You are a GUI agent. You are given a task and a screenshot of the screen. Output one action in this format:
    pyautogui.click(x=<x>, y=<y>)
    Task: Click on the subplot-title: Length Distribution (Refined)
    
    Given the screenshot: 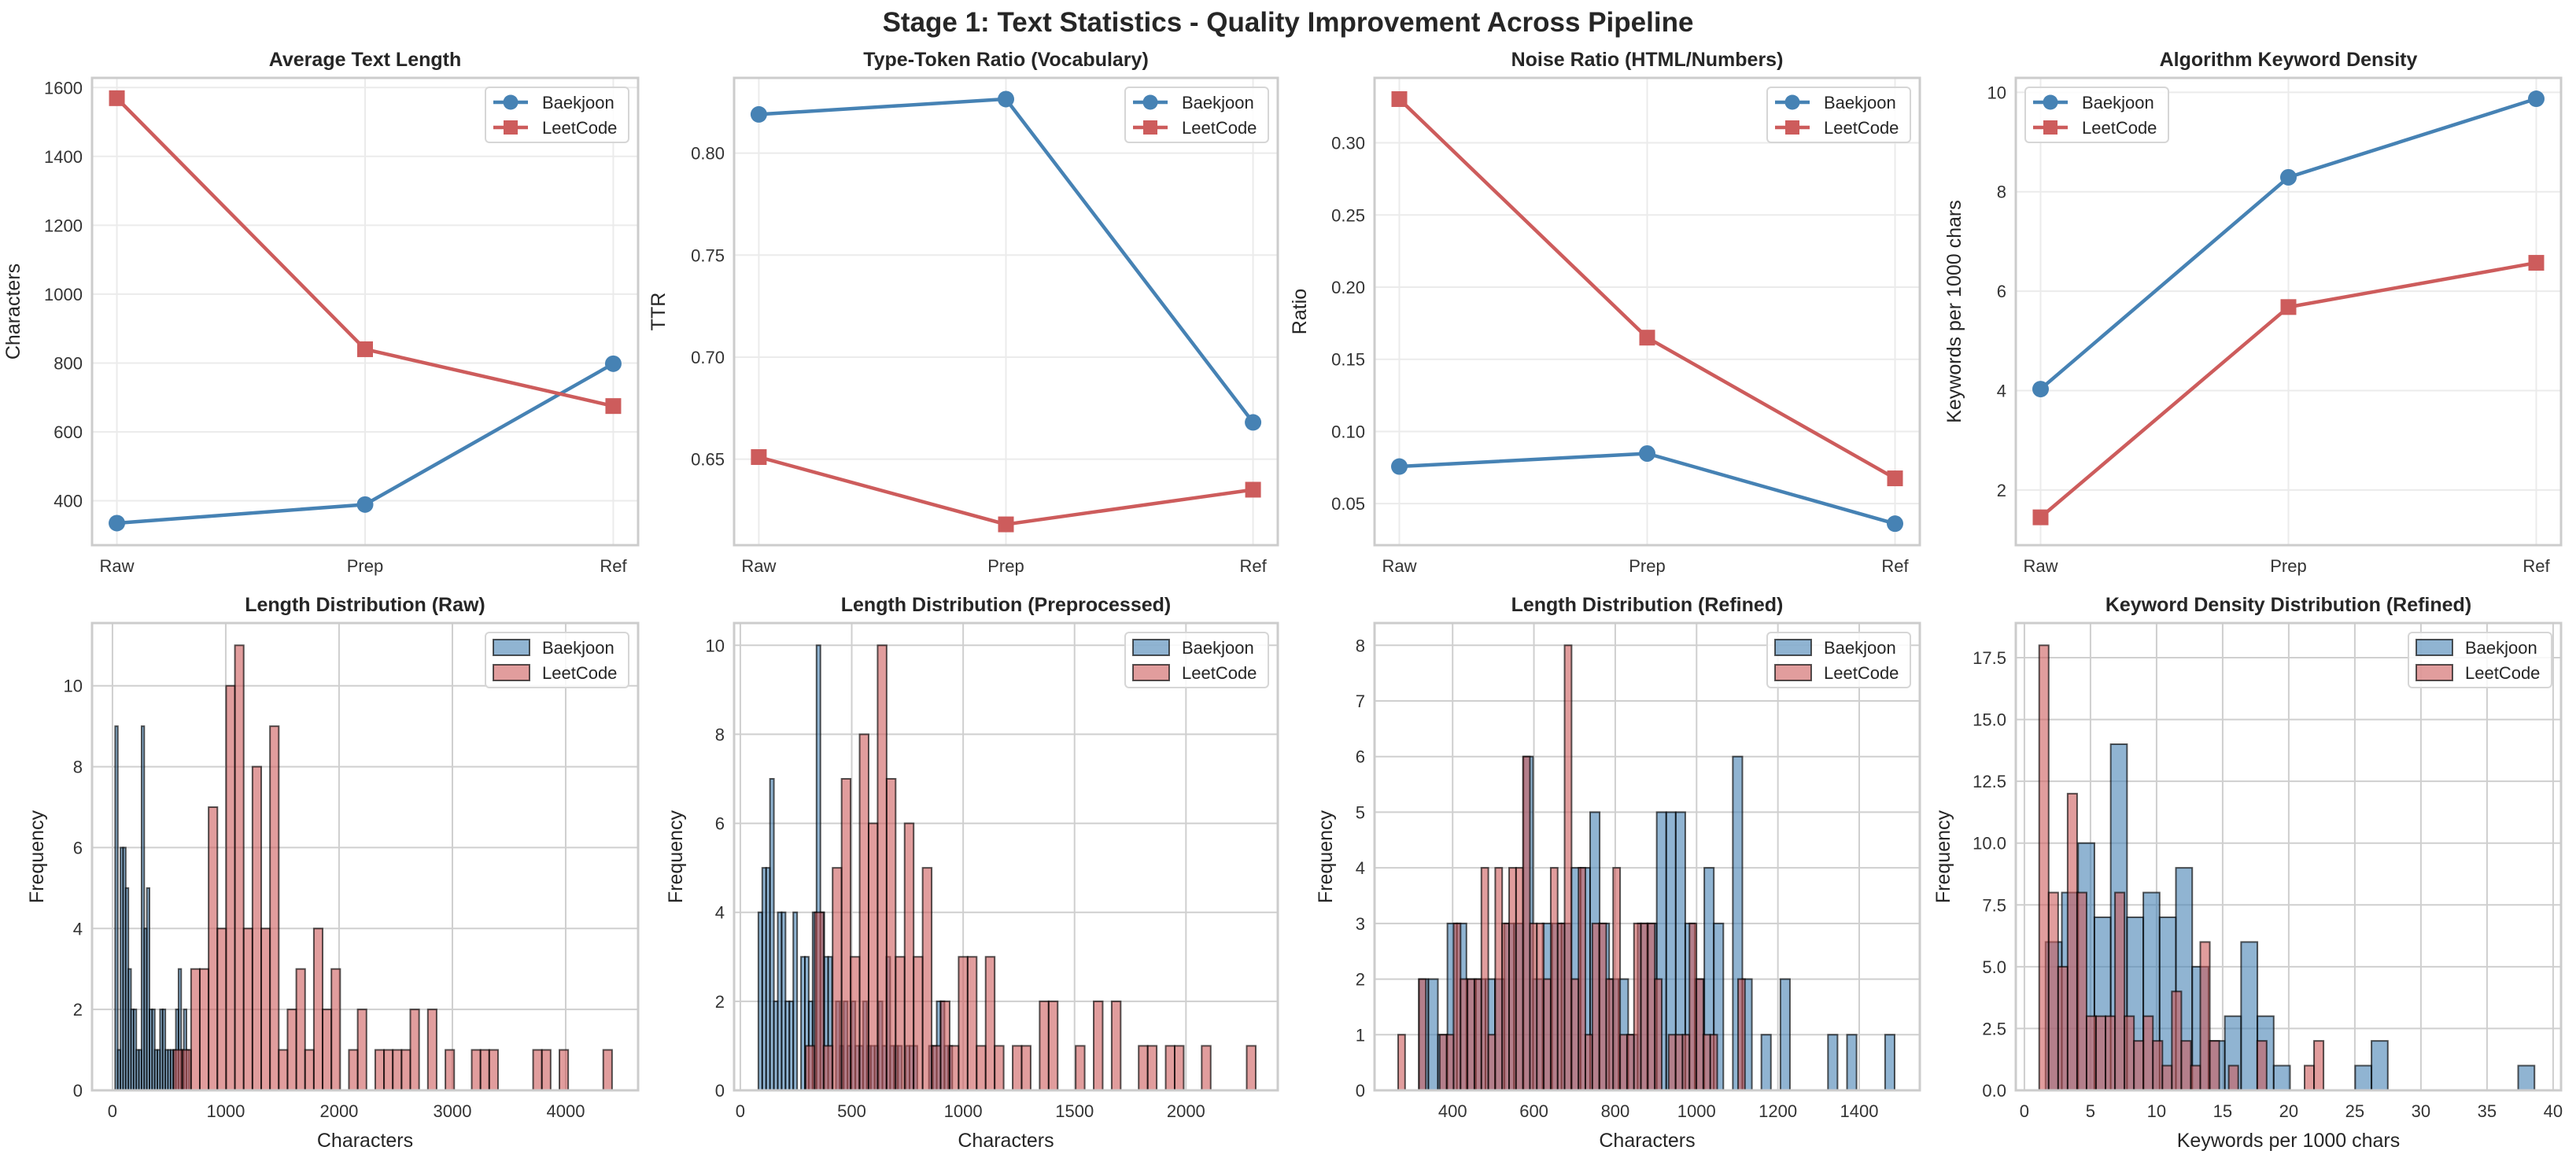 What is the action you would take?
    pyautogui.click(x=1648, y=605)
    